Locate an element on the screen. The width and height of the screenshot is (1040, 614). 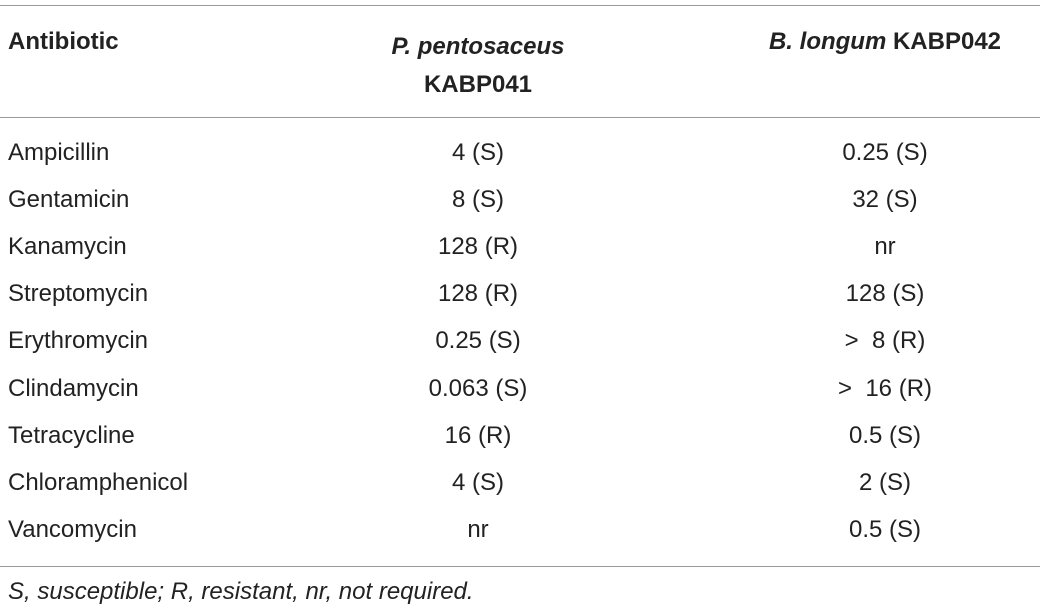
bottom-rule is located at coordinates (520, 566).